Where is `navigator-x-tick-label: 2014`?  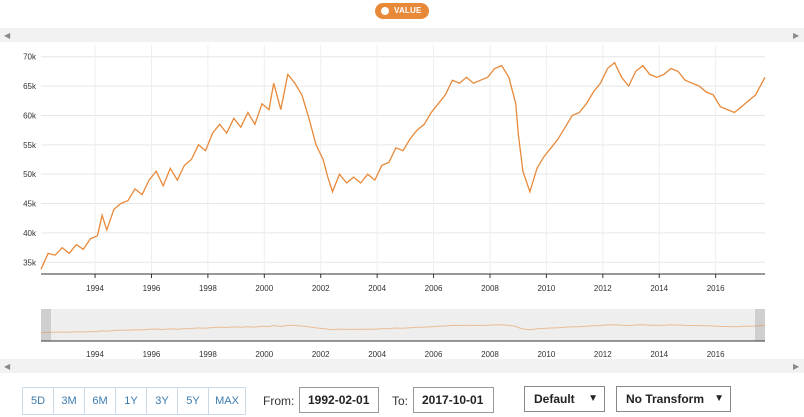 navigator-x-tick-label: 2014 is located at coordinates (659, 354).